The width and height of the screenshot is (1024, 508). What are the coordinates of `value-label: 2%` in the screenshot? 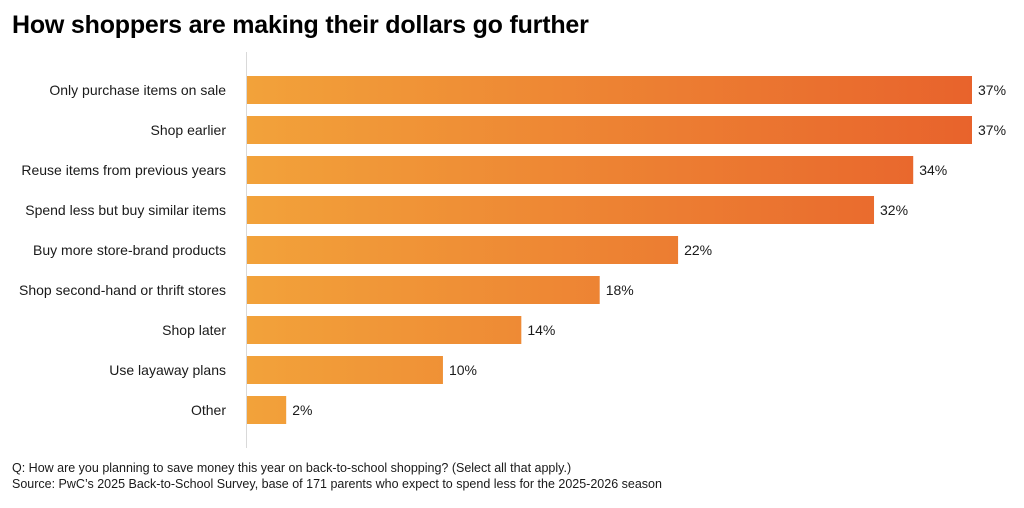 It's located at (302, 410).